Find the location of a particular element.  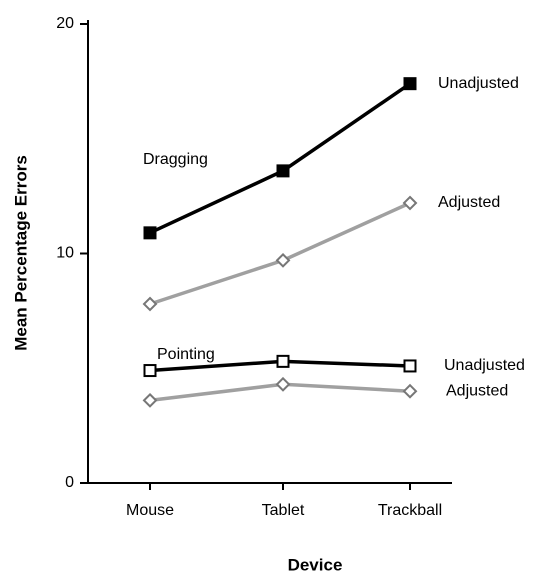

y-tick-label: 20 is located at coordinates (65, 23).